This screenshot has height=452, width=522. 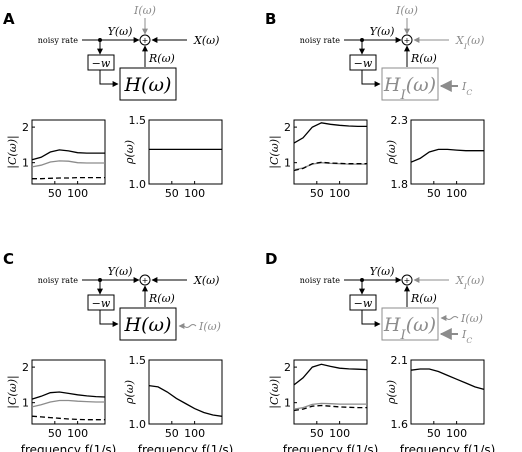 I want to click on panel-letter: A, so click(x=9, y=19).